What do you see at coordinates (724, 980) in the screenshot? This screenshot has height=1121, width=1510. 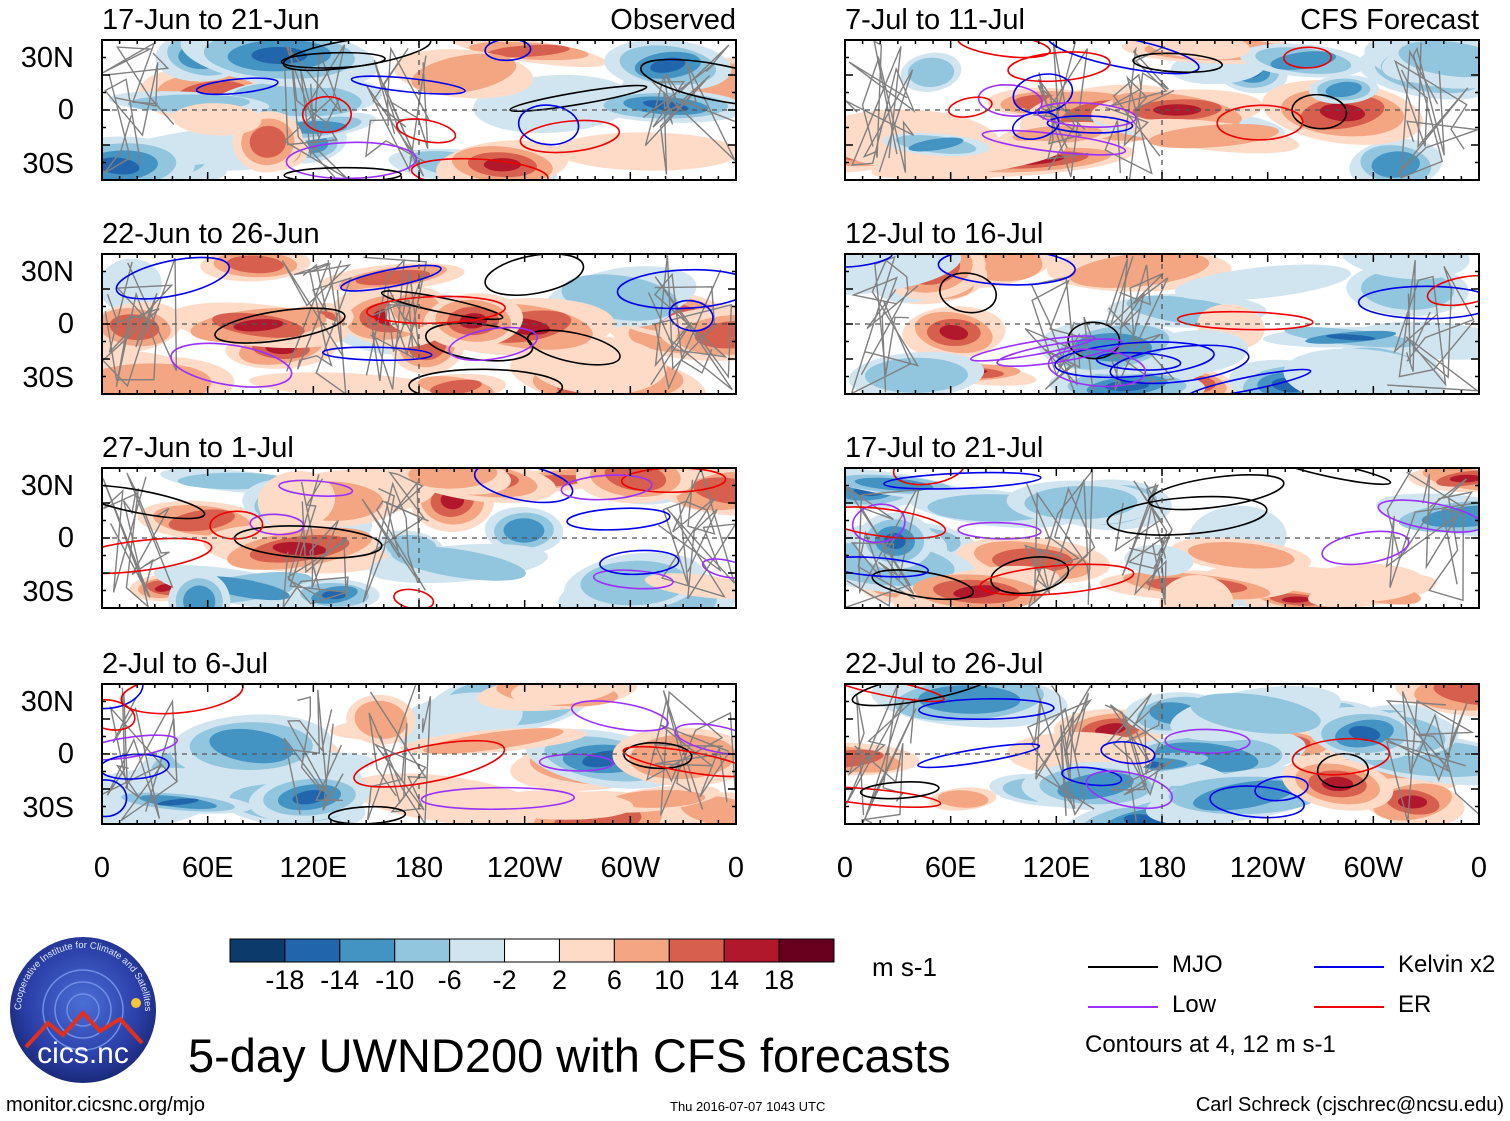 I see `colorbar-level-label: 14` at bounding box center [724, 980].